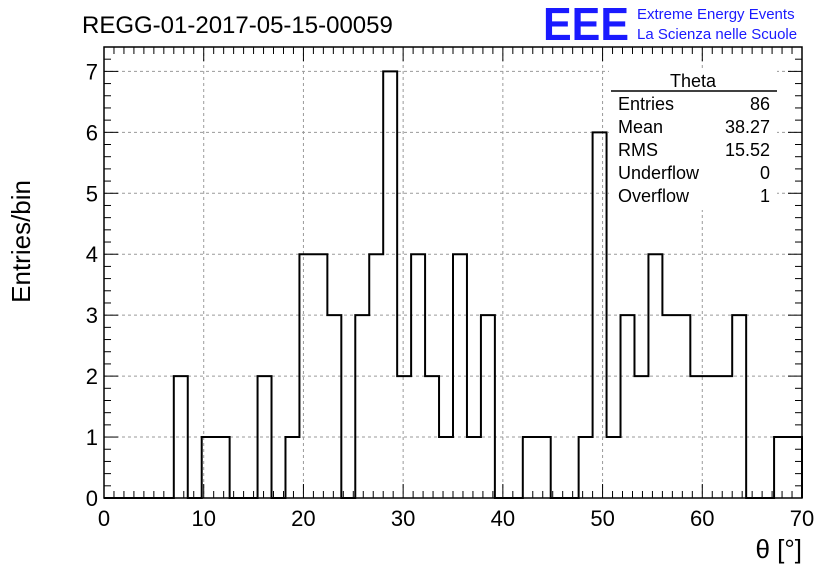 This screenshot has height=572, width=836. What do you see at coordinates (21, 241) in the screenshot?
I see `y-axis-label: Entries/bin` at bounding box center [21, 241].